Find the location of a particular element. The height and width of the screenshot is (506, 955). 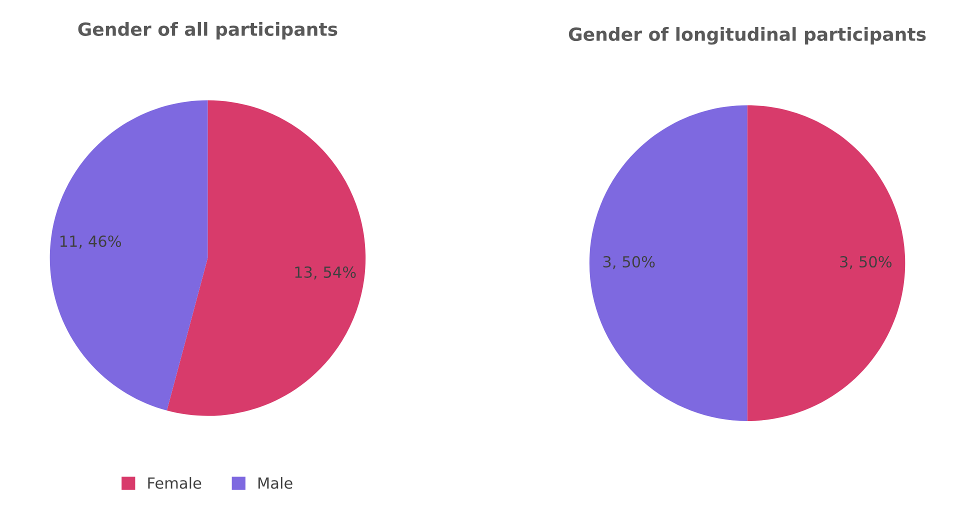

chart-title: Gender of all participants is located at coordinates (208, 31).